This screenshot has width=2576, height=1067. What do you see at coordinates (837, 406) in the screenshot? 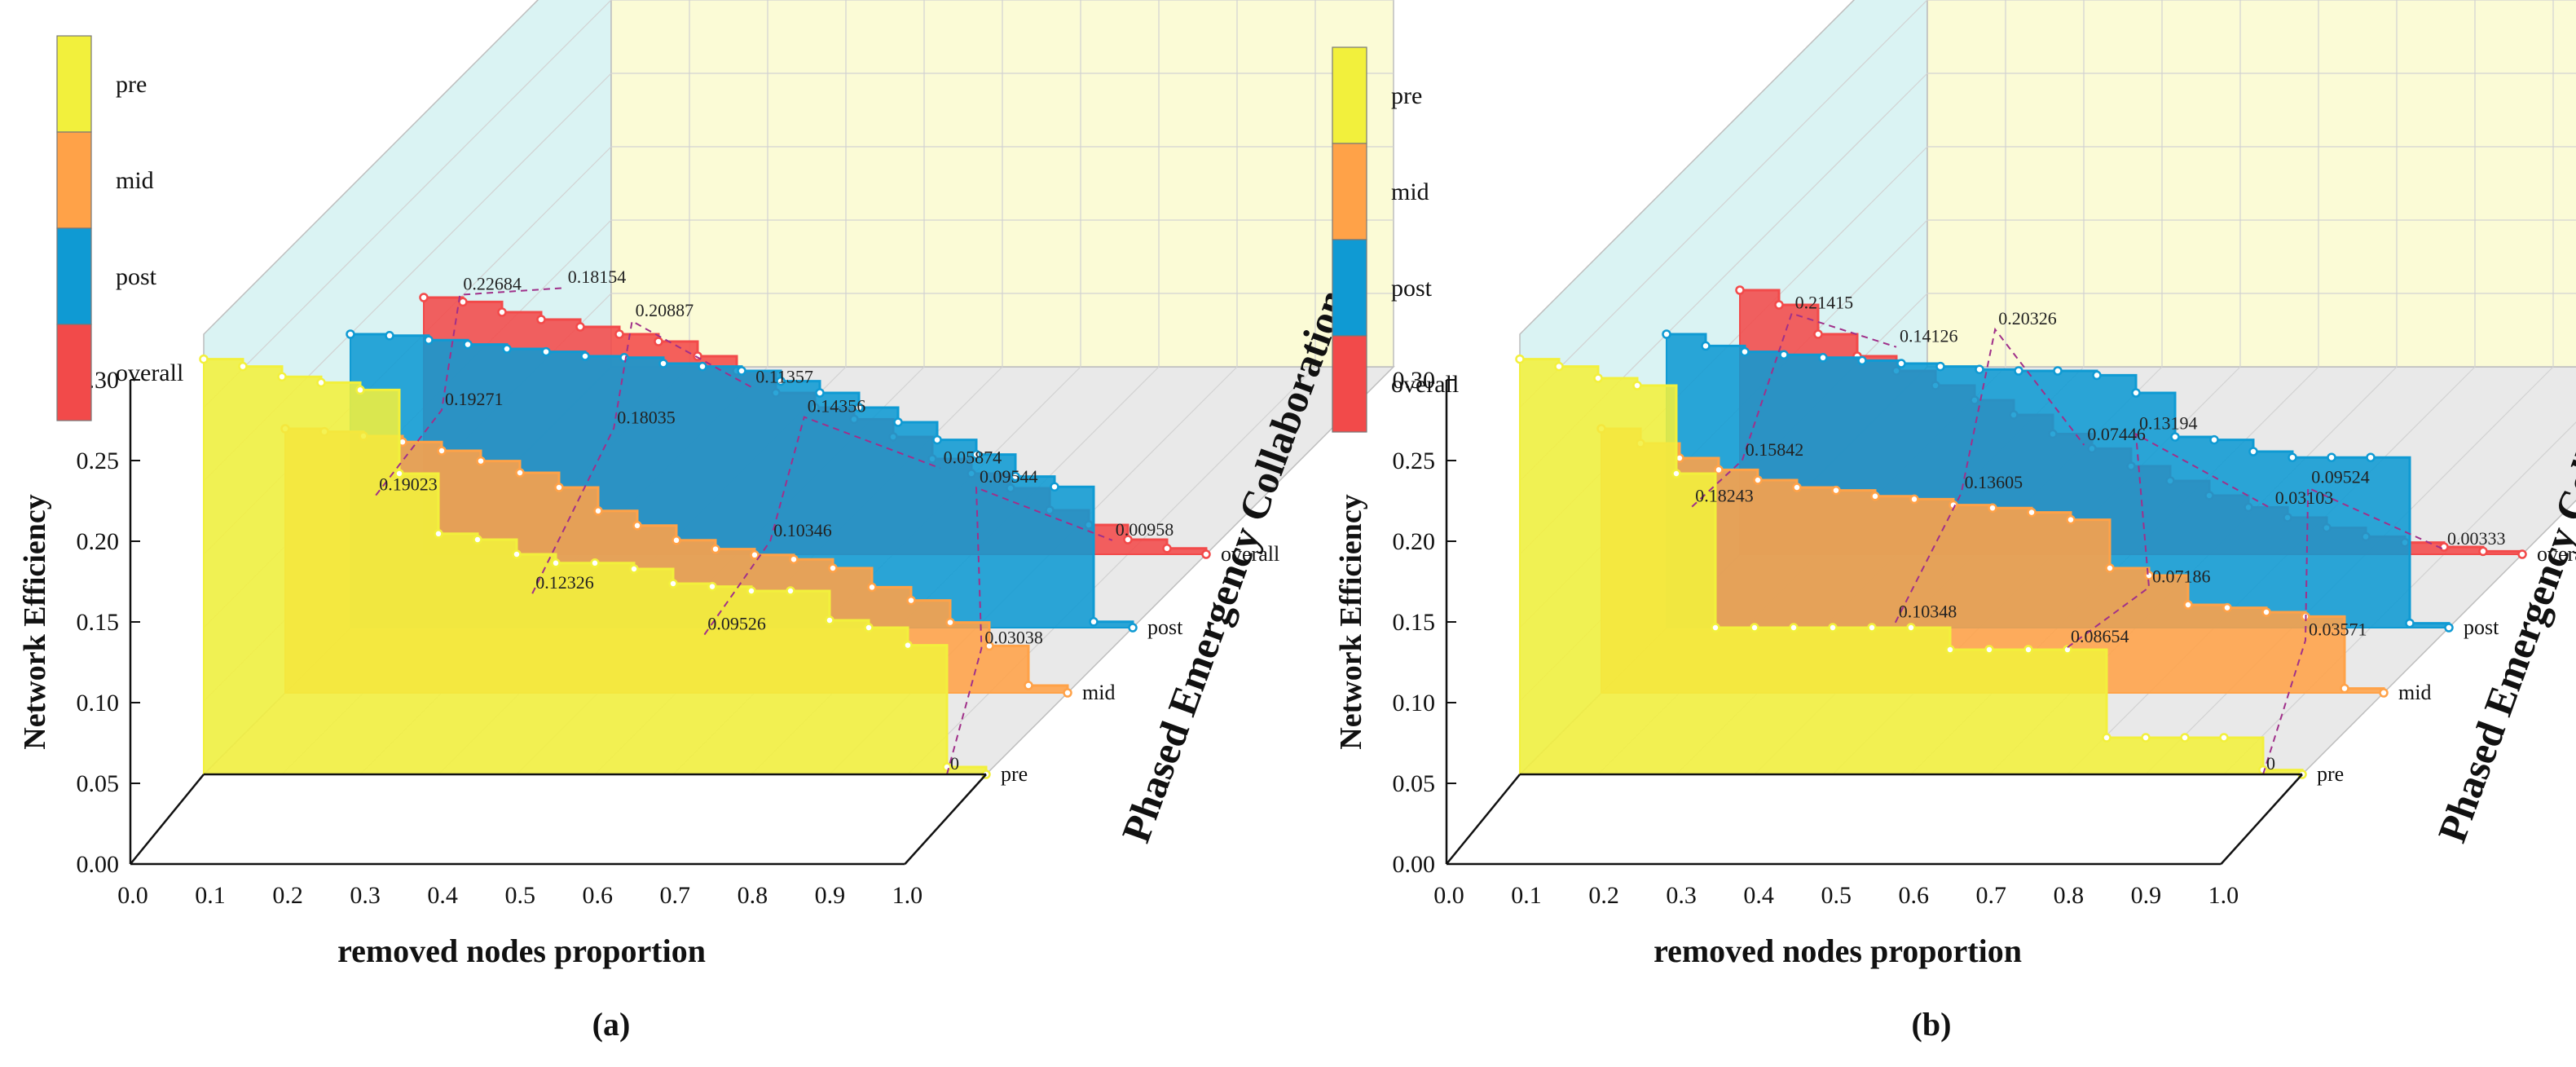
I see `data-label-post: 0.14356` at bounding box center [837, 406].